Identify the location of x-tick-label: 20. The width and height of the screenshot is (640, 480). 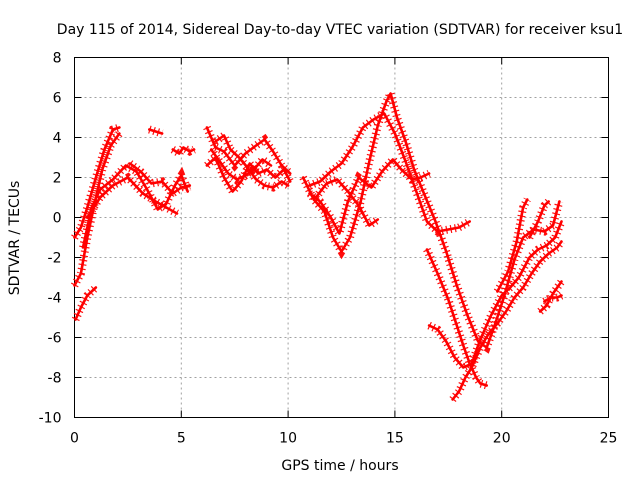
(502, 439).